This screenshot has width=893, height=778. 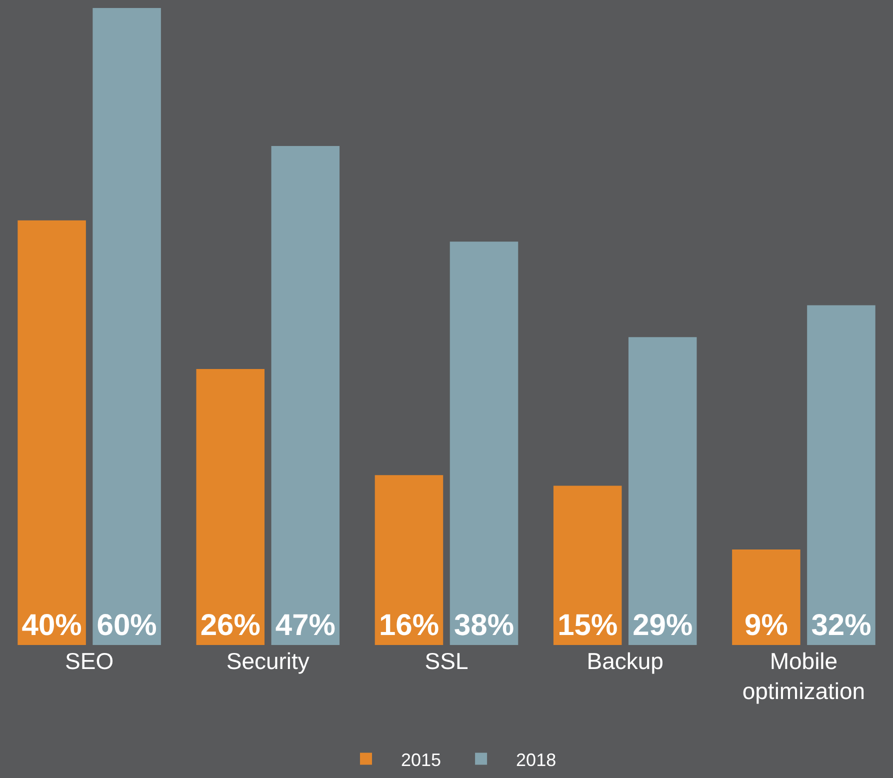 What do you see at coordinates (662, 625) in the screenshot?
I see `data-label: 29%` at bounding box center [662, 625].